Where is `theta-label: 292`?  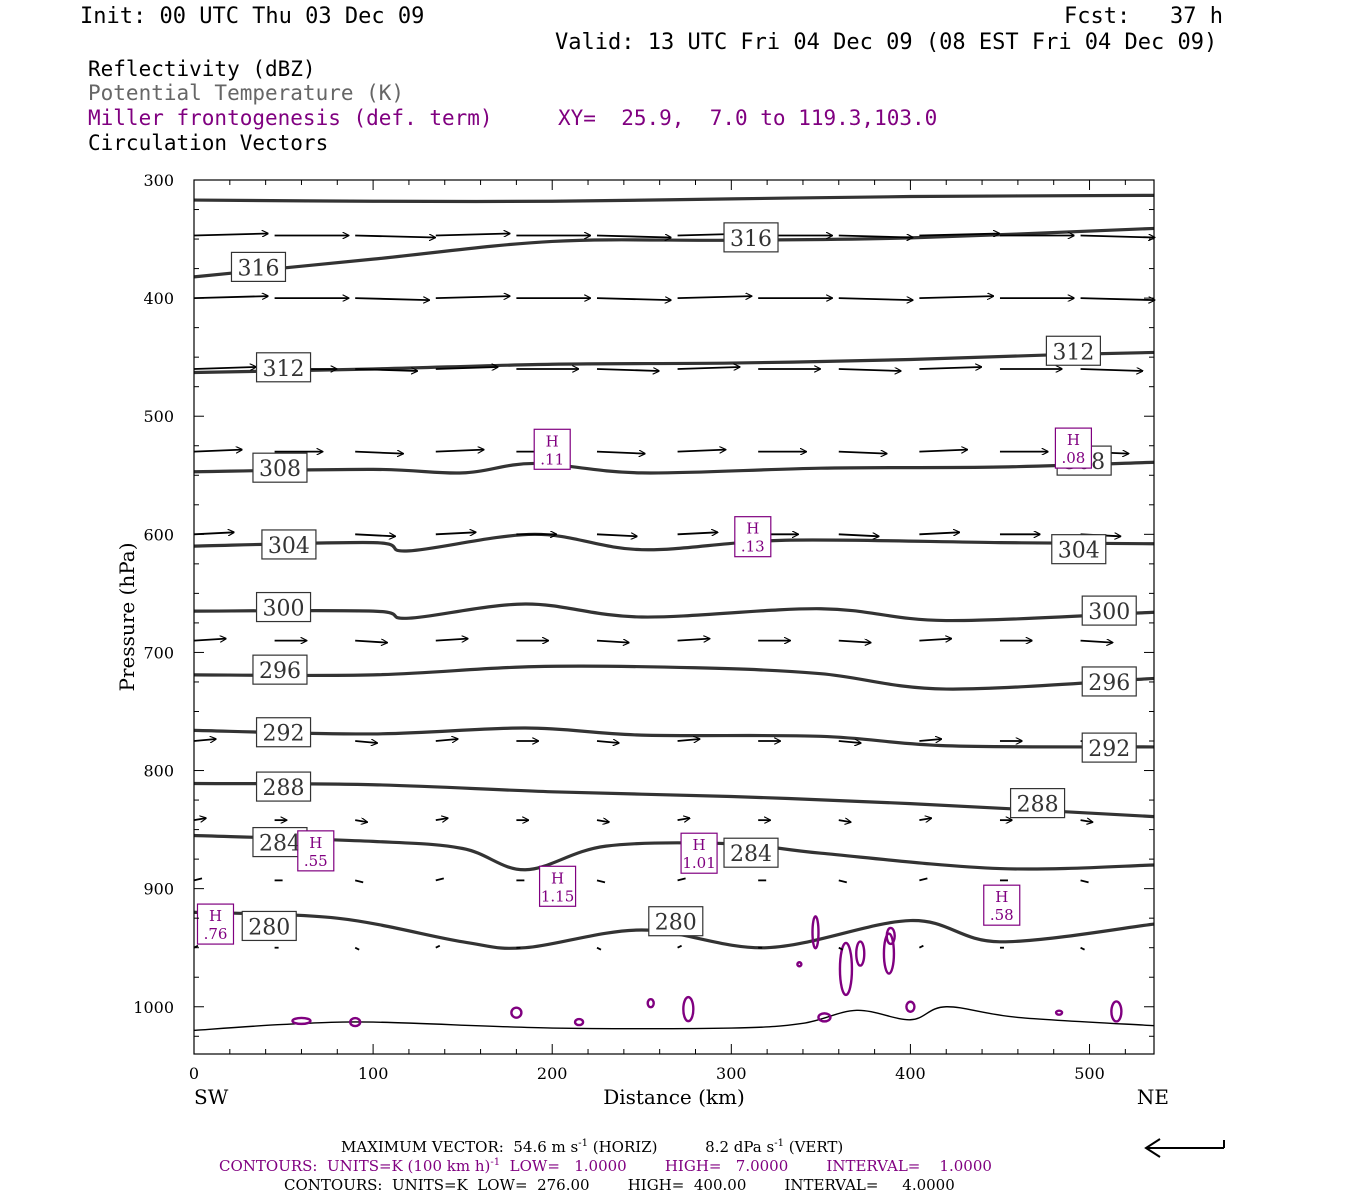
theta-label: 292 is located at coordinates (1109, 749).